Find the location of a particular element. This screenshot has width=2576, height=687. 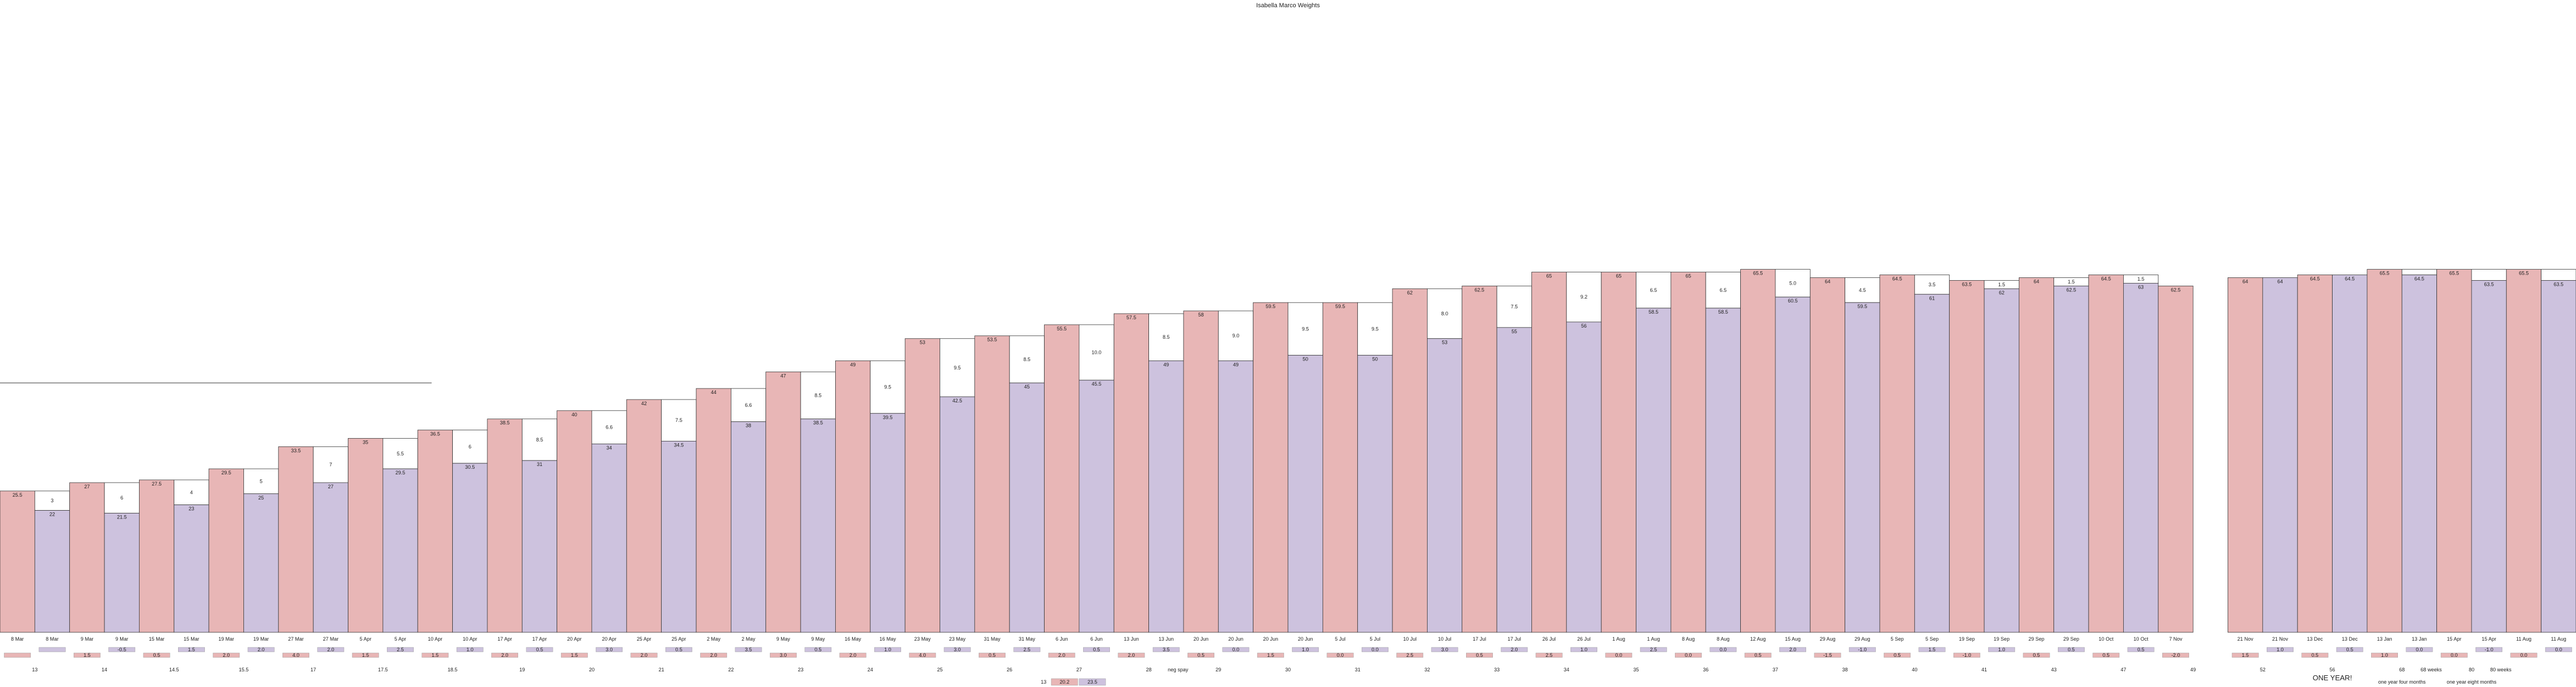

value-label-isabella: 44 is located at coordinates (713, 392).